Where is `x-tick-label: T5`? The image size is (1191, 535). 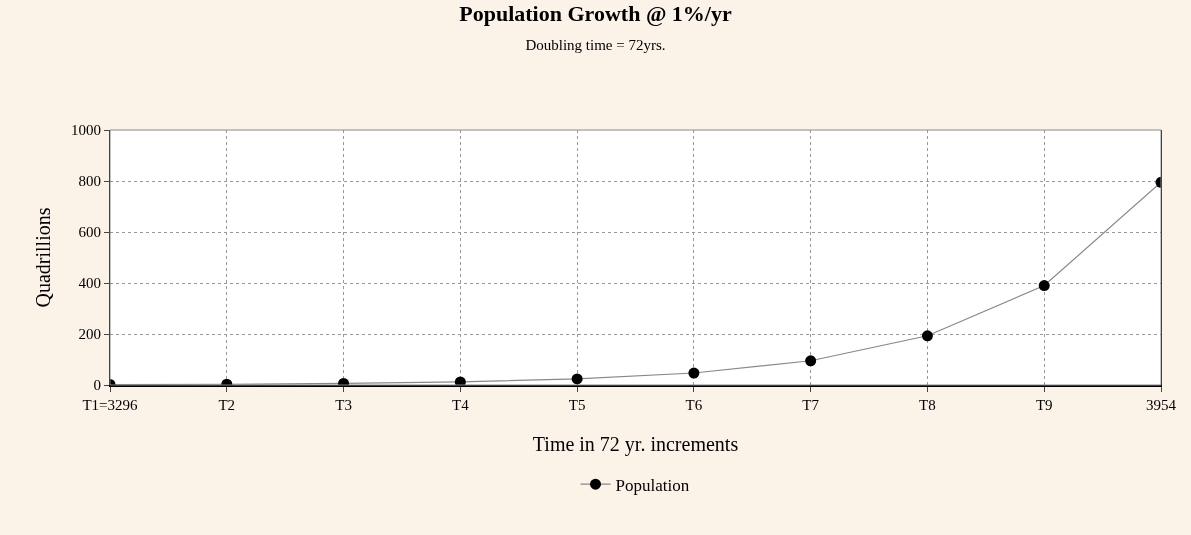
x-tick-label: T5 is located at coordinates (577, 405).